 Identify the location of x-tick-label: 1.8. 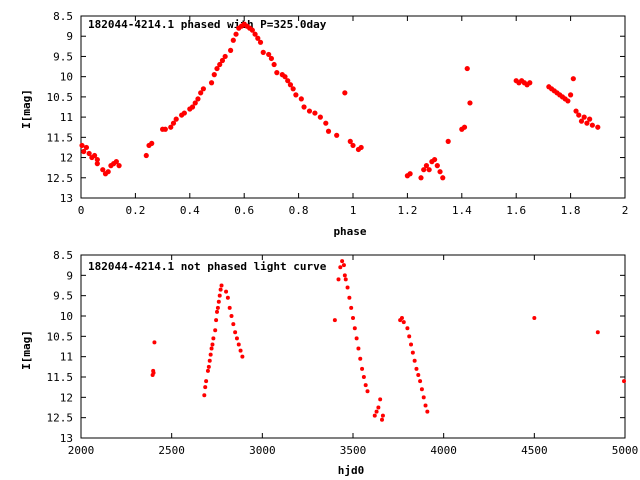
(571, 210).